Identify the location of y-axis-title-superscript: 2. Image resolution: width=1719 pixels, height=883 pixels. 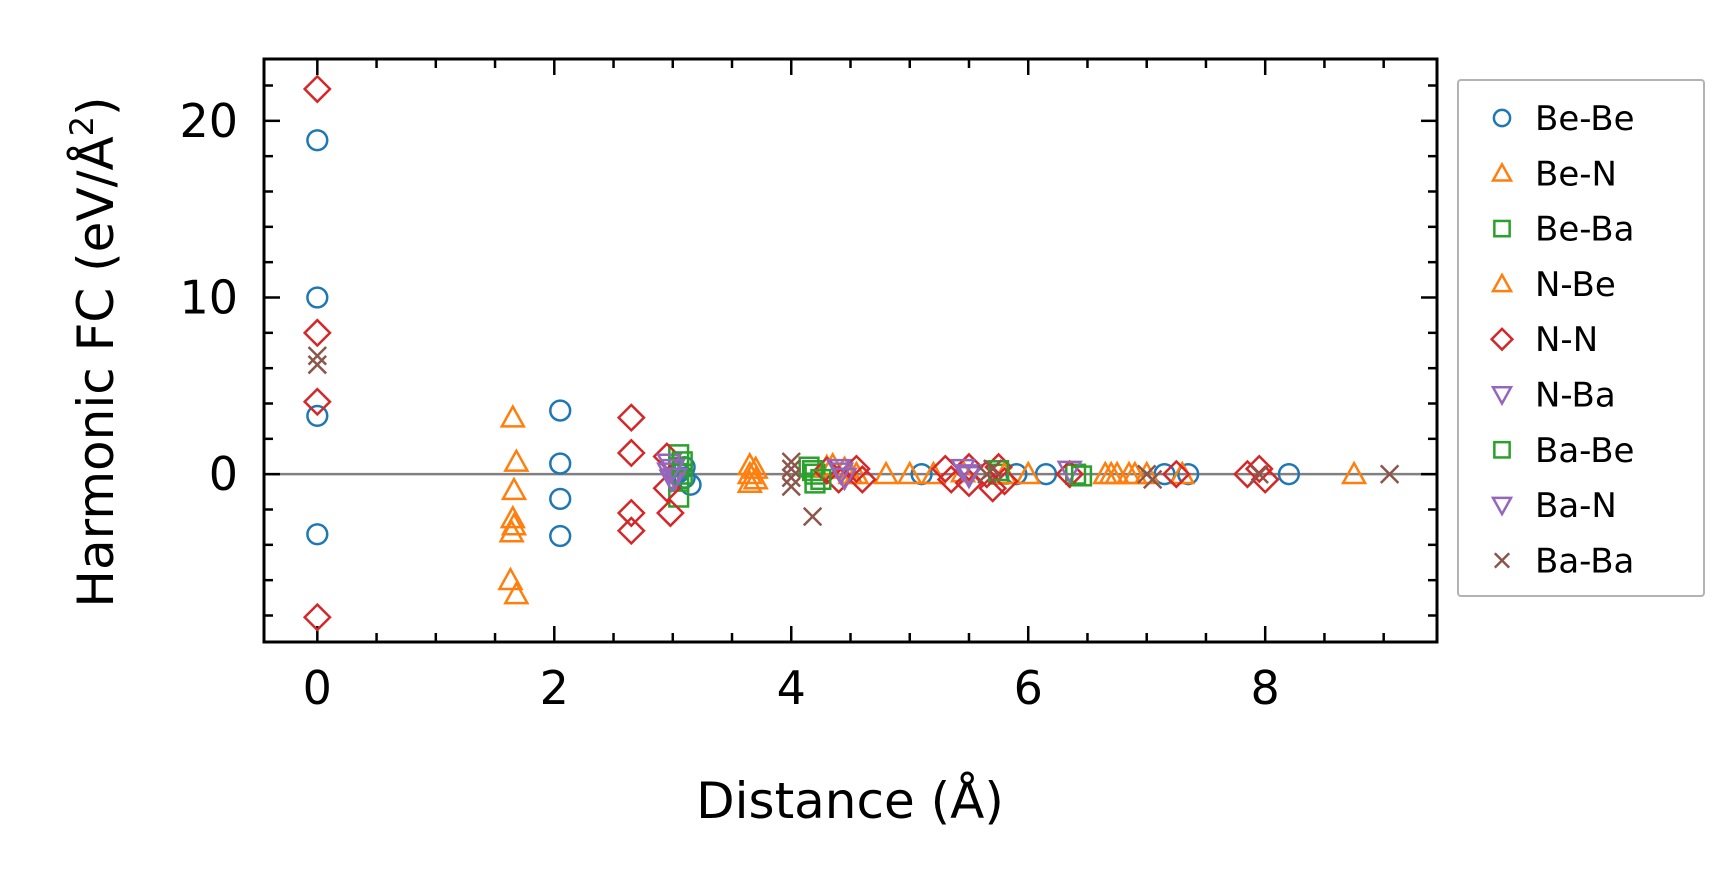
(82, 126).